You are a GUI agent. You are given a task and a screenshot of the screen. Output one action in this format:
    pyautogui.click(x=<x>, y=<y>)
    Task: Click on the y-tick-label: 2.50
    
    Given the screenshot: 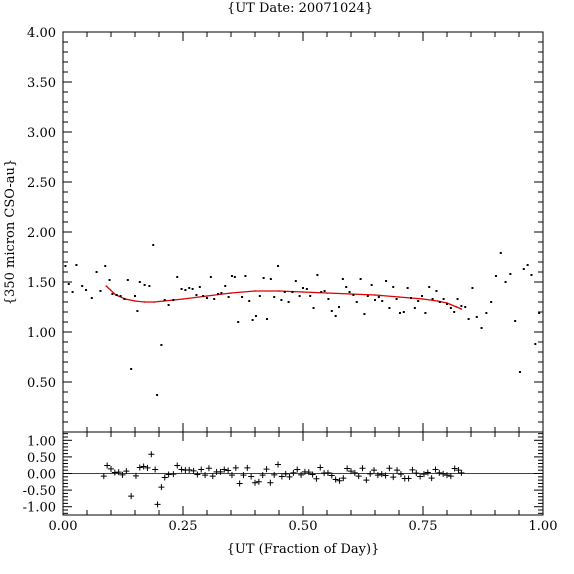 What is the action you would take?
    pyautogui.click(x=41, y=183)
    